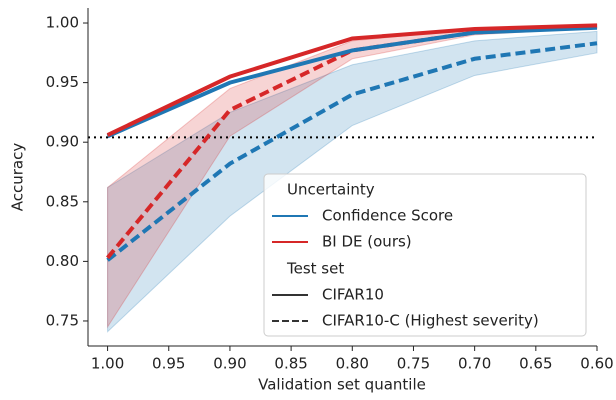 The height and width of the screenshot is (400, 616). What do you see at coordinates (62, 201) in the screenshot?
I see `y-tick-label: 0.85` at bounding box center [62, 201].